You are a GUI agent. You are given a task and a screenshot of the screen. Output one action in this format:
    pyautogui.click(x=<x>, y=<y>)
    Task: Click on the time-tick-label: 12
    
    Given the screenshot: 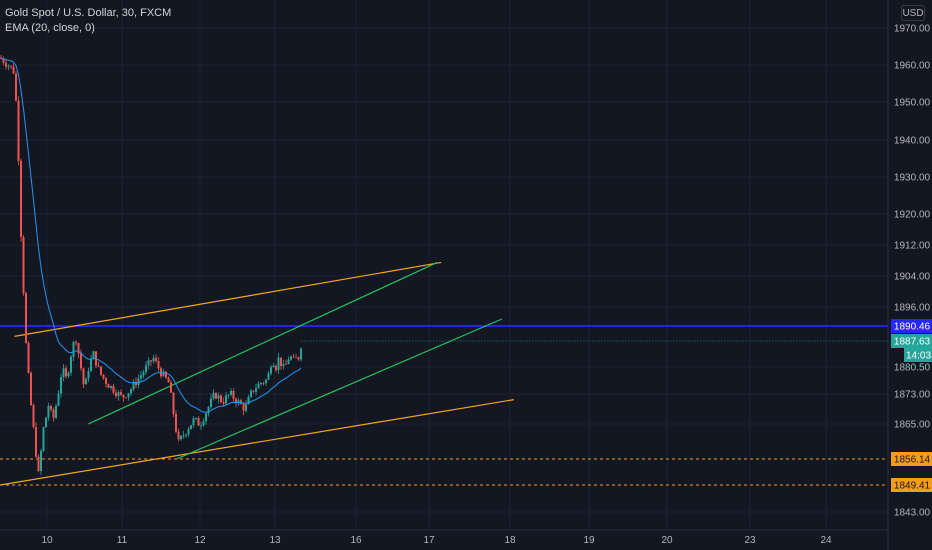 What is the action you would take?
    pyautogui.click(x=200, y=540)
    